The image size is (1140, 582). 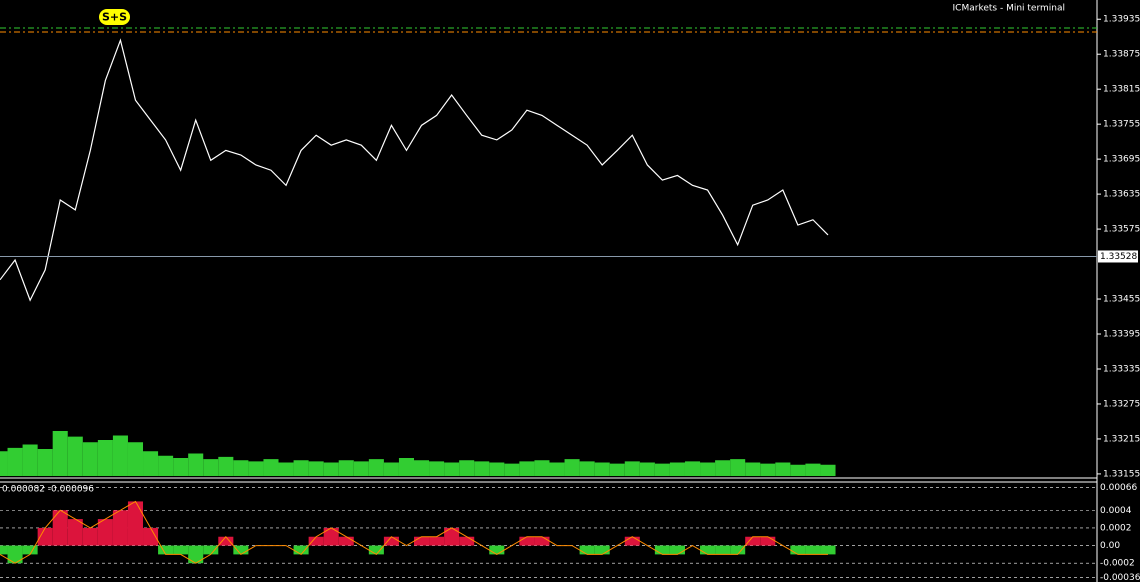 What do you see at coordinates (1118, 256) in the screenshot?
I see `current-price-box` at bounding box center [1118, 256].